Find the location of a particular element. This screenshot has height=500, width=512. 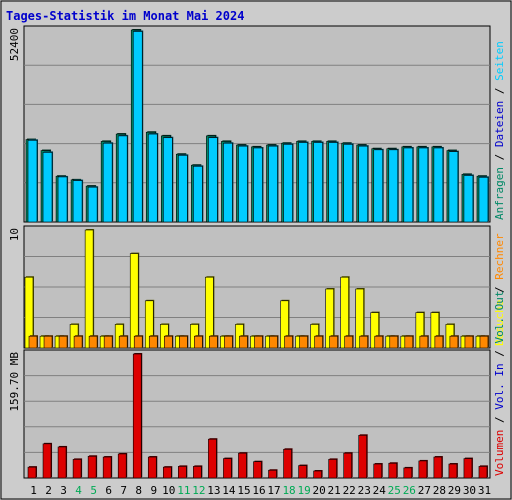

x-tick-label-day-13: 13 is located at coordinates (213, 490).